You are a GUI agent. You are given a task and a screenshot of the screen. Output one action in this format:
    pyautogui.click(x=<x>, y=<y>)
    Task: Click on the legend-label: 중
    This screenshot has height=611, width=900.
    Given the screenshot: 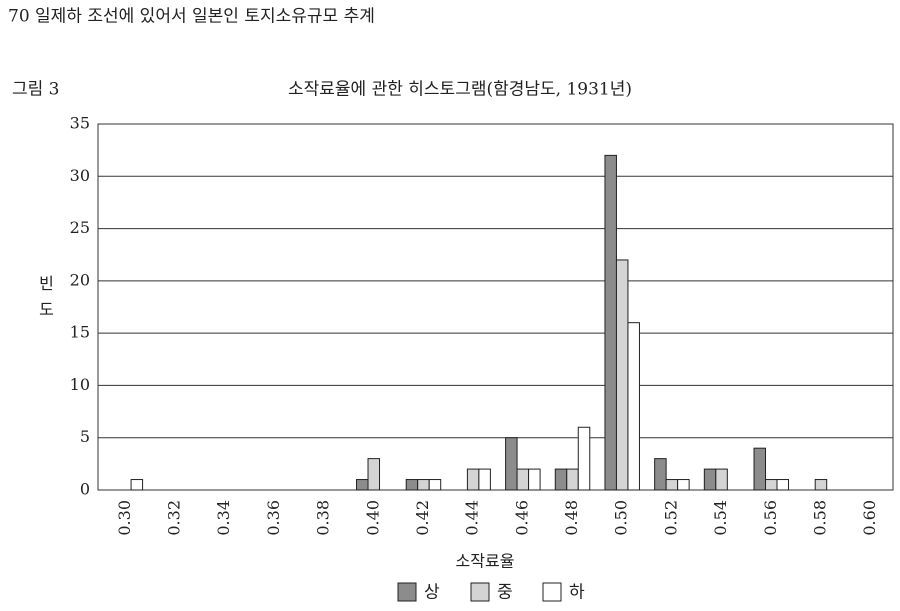 What is the action you would take?
    pyautogui.click(x=505, y=593)
    